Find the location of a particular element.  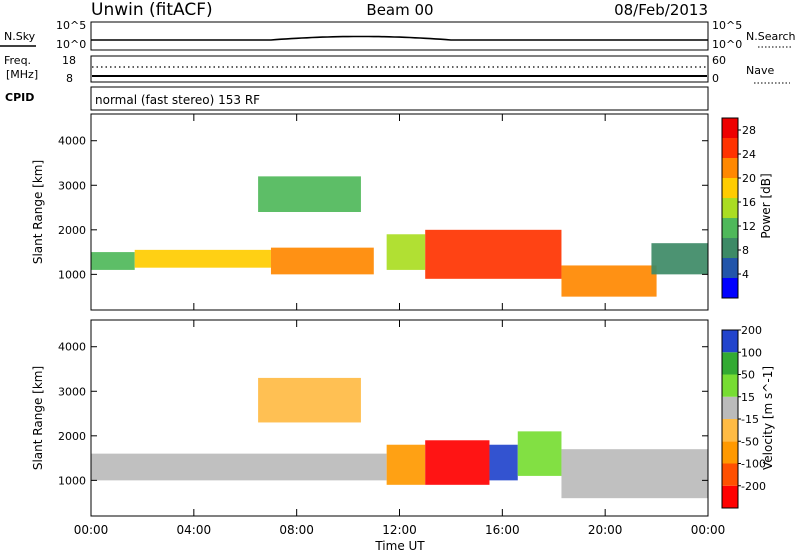

velocity-cbar-tick-label-0: -200 is located at coordinates (753, 486).